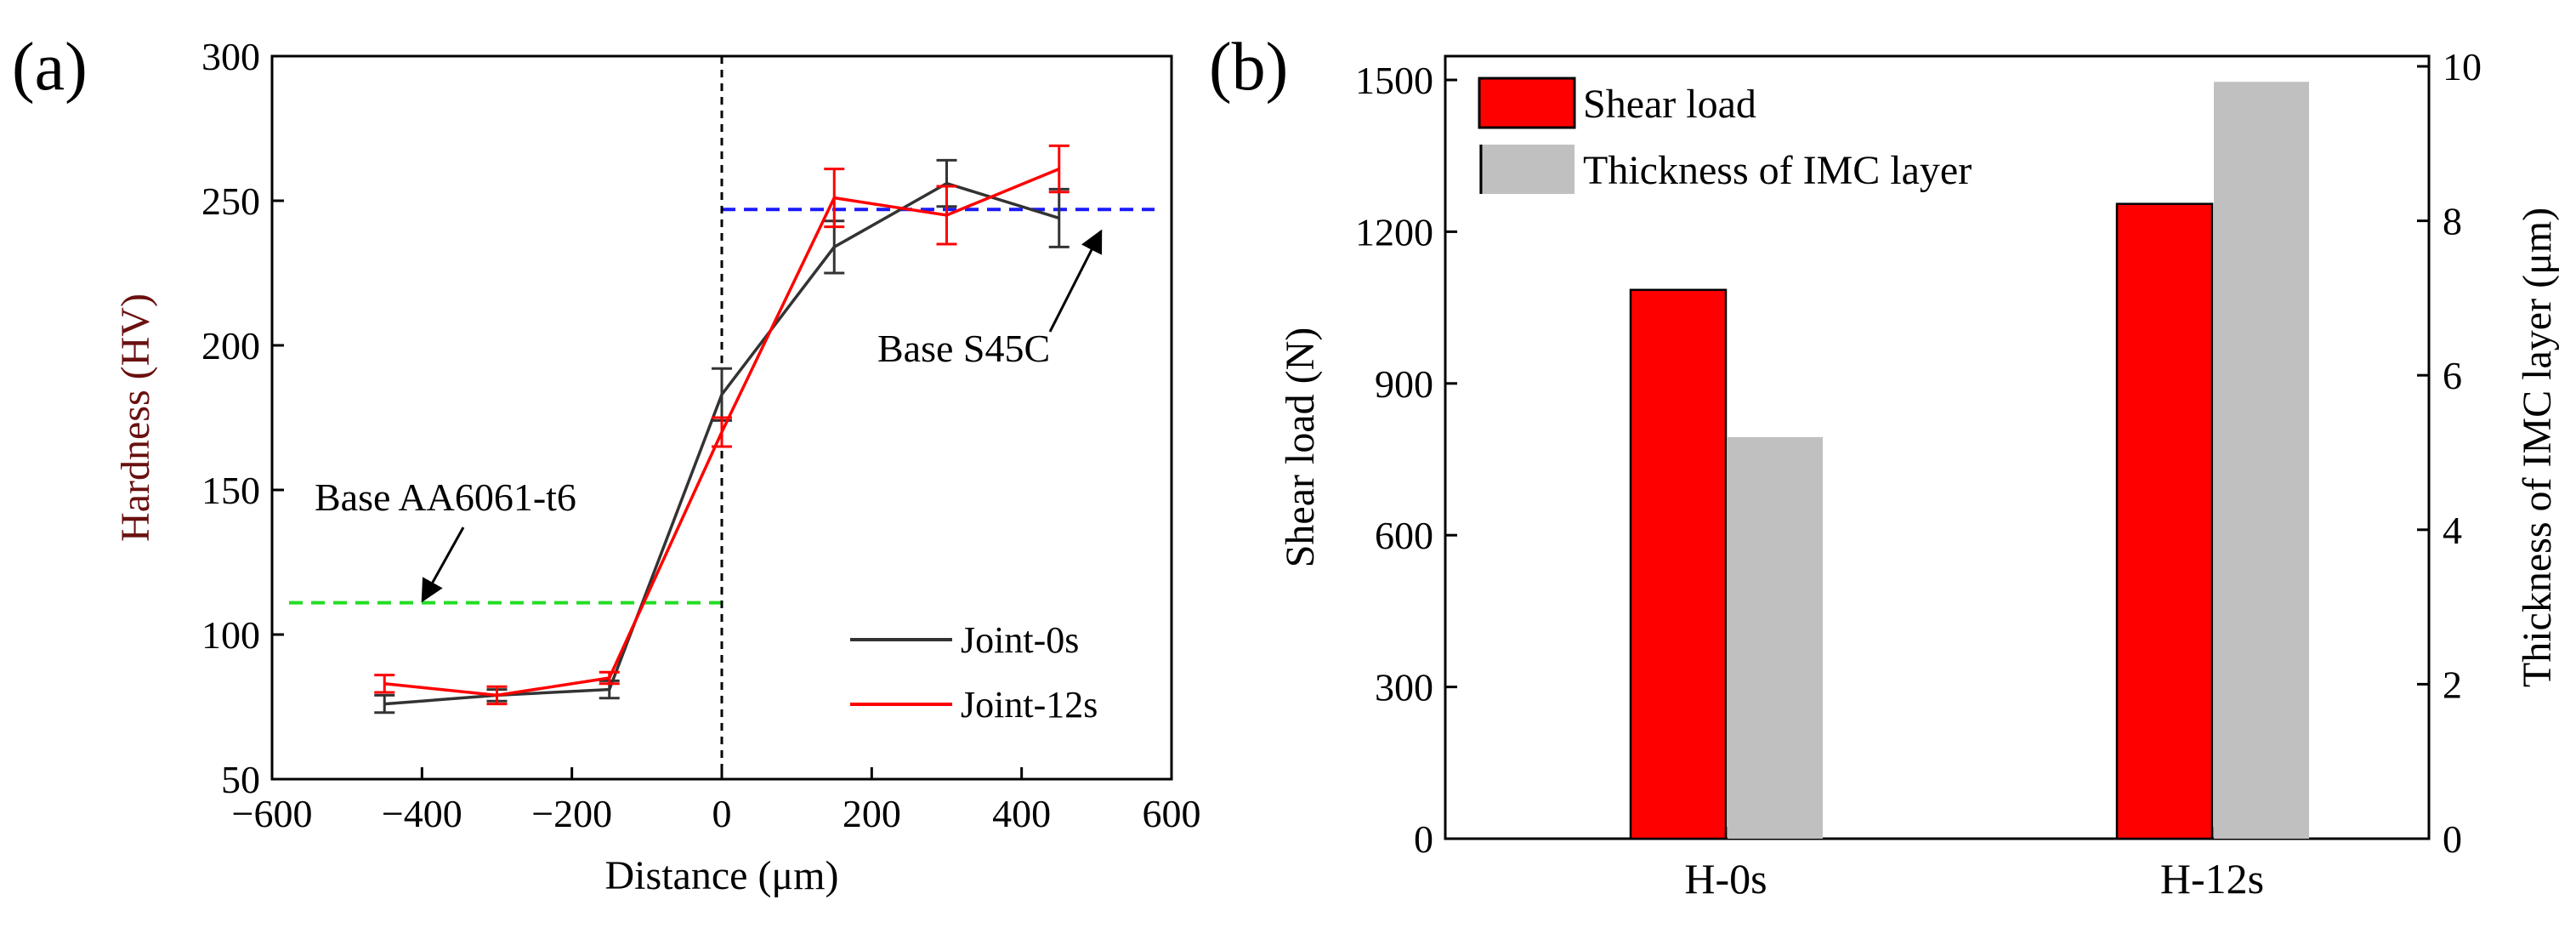 This screenshot has width=2576, height=928. What do you see at coordinates (2212, 878) in the screenshot?
I see `chart-b-xtick-label: H-12s` at bounding box center [2212, 878].